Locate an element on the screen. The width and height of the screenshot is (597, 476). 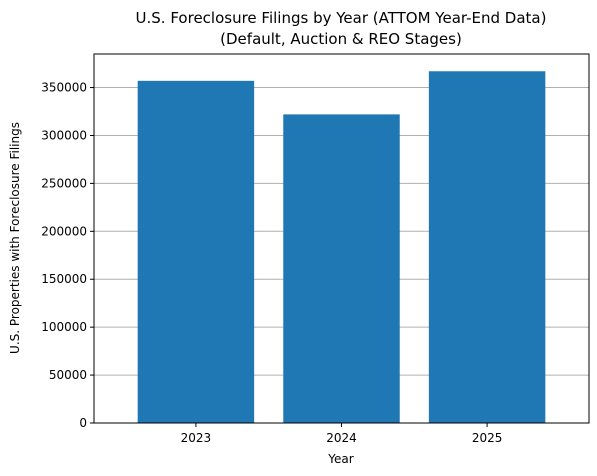
y-tick-label: 50000 is located at coordinates (68, 375).